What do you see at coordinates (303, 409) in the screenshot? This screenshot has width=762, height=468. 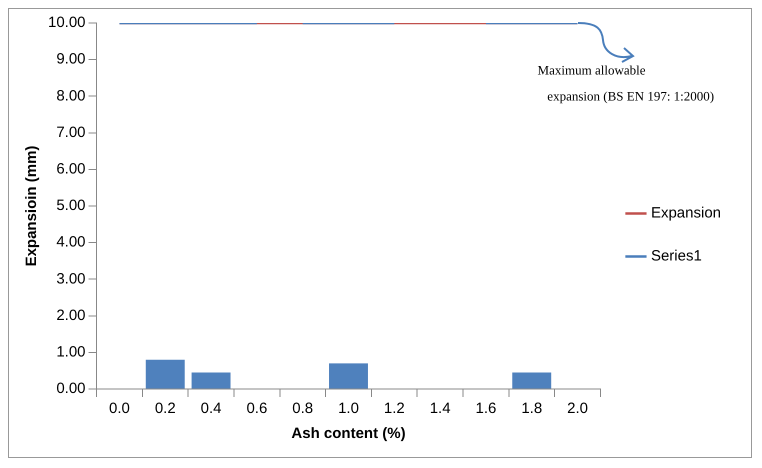 I see `x-tick-label: 0.8` at bounding box center [303, 409].